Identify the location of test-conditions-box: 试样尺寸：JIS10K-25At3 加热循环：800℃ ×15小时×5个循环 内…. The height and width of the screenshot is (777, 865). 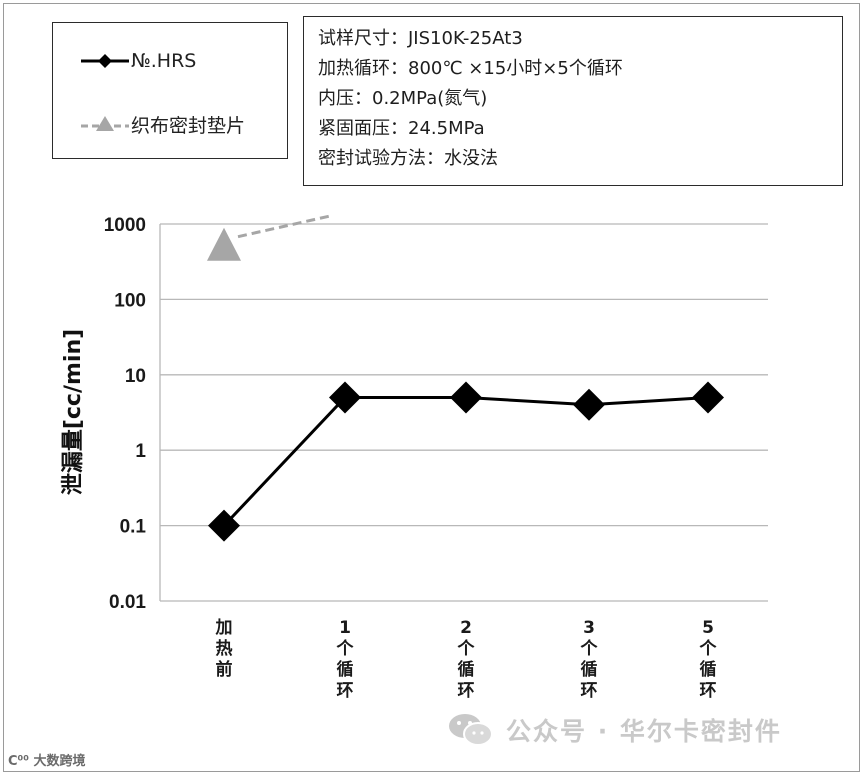
(573, 101).